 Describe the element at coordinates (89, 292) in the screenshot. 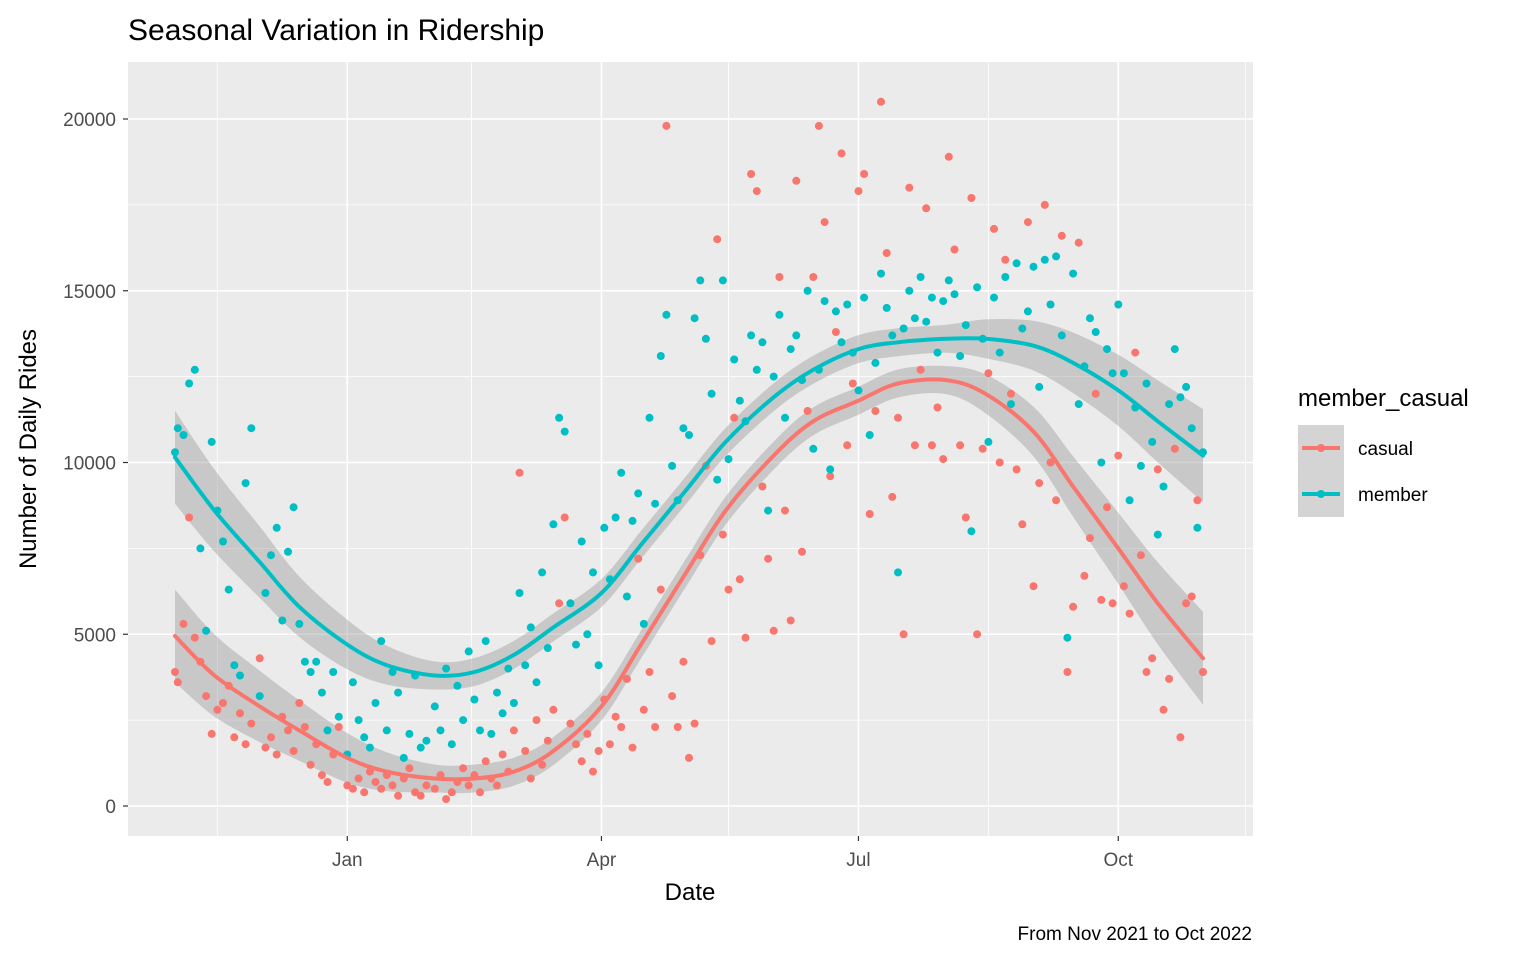

I see `y-tick-label: 15000` at that location.